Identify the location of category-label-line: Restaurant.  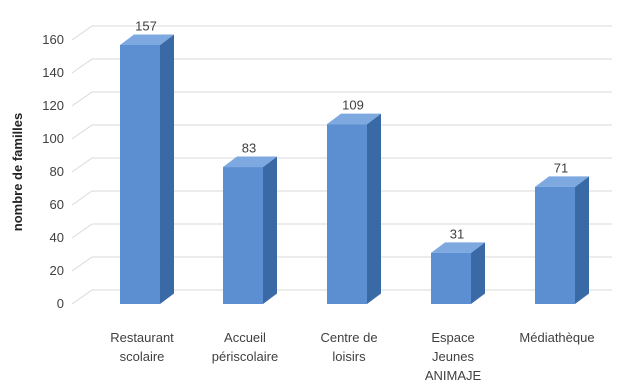
(142, 337).